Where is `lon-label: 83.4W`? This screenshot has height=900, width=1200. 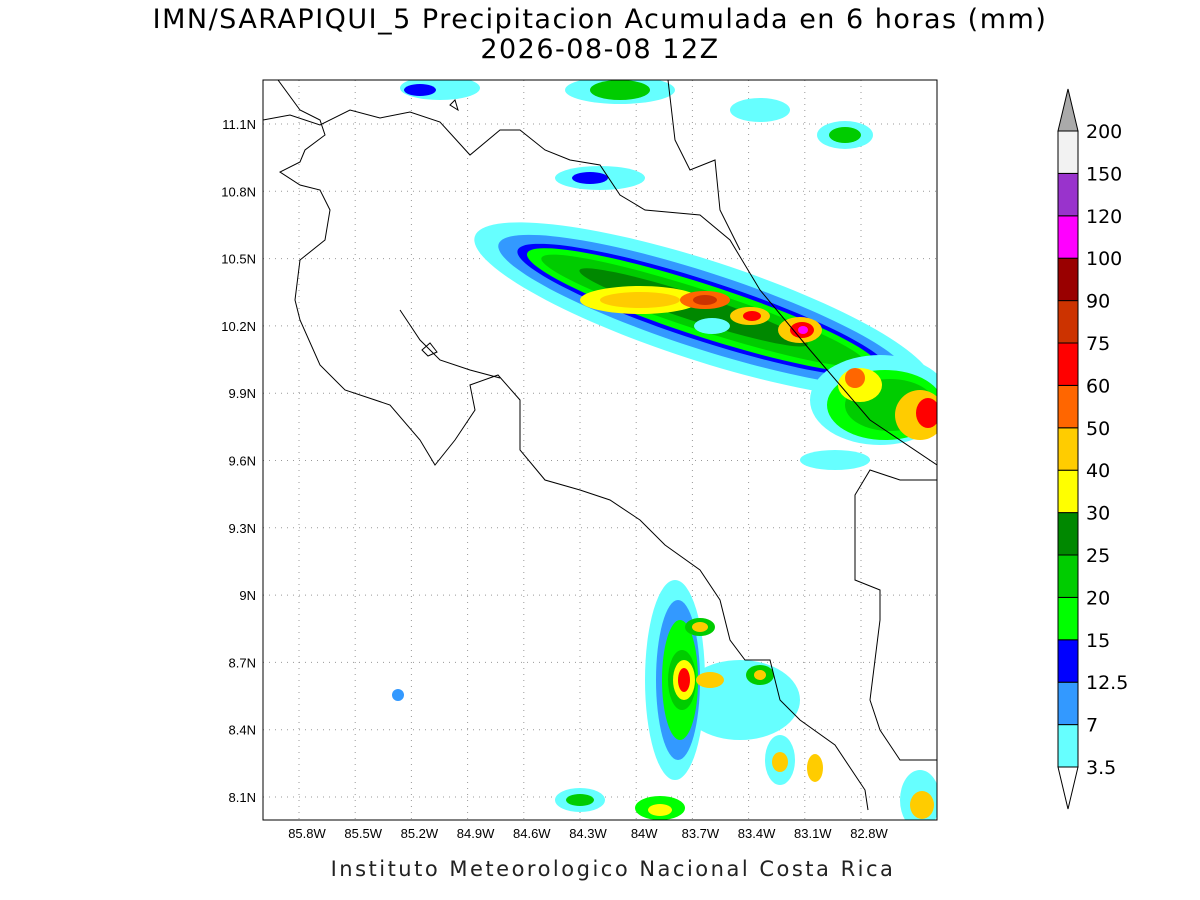 lon-label: 83.4W is located at coordinates (757, 833).